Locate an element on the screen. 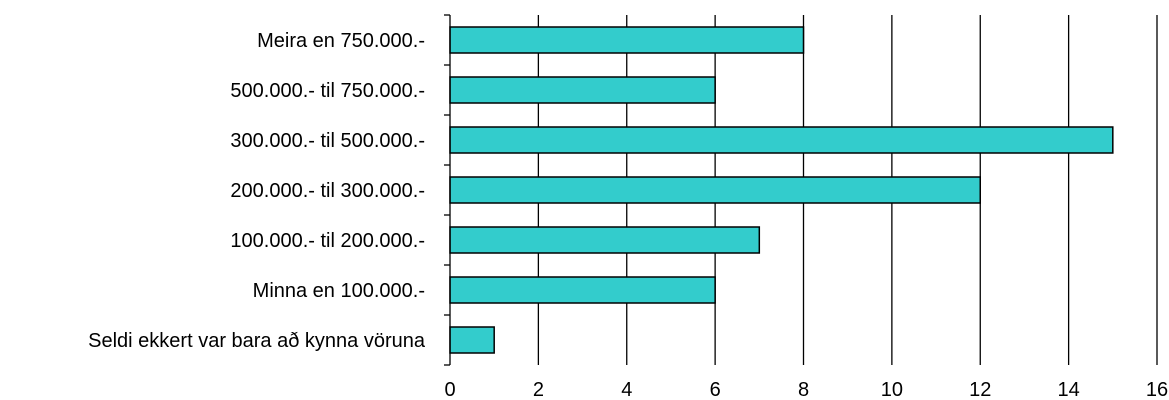 The height and width of the screenshot is (400, 1169). category-label: Minna en 100.000.- is located at coordinates (339, 291).